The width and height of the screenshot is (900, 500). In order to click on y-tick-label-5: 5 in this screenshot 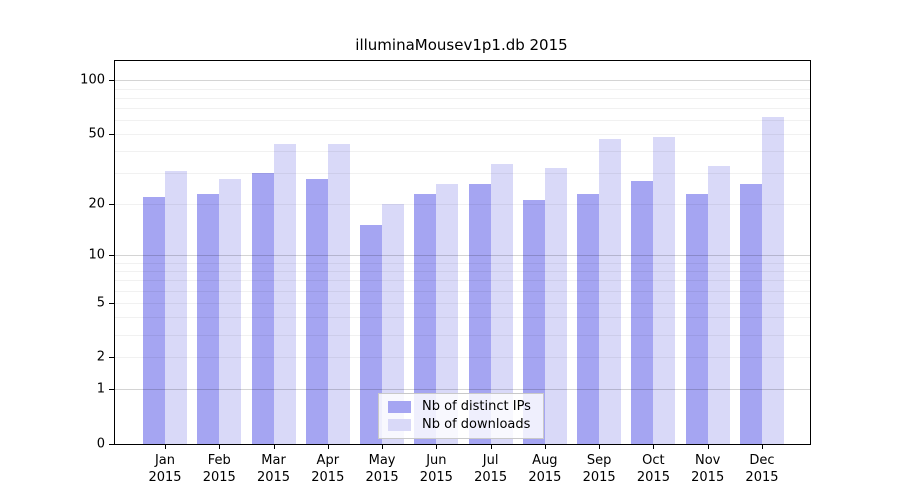, I will do `click(100, 303)`.